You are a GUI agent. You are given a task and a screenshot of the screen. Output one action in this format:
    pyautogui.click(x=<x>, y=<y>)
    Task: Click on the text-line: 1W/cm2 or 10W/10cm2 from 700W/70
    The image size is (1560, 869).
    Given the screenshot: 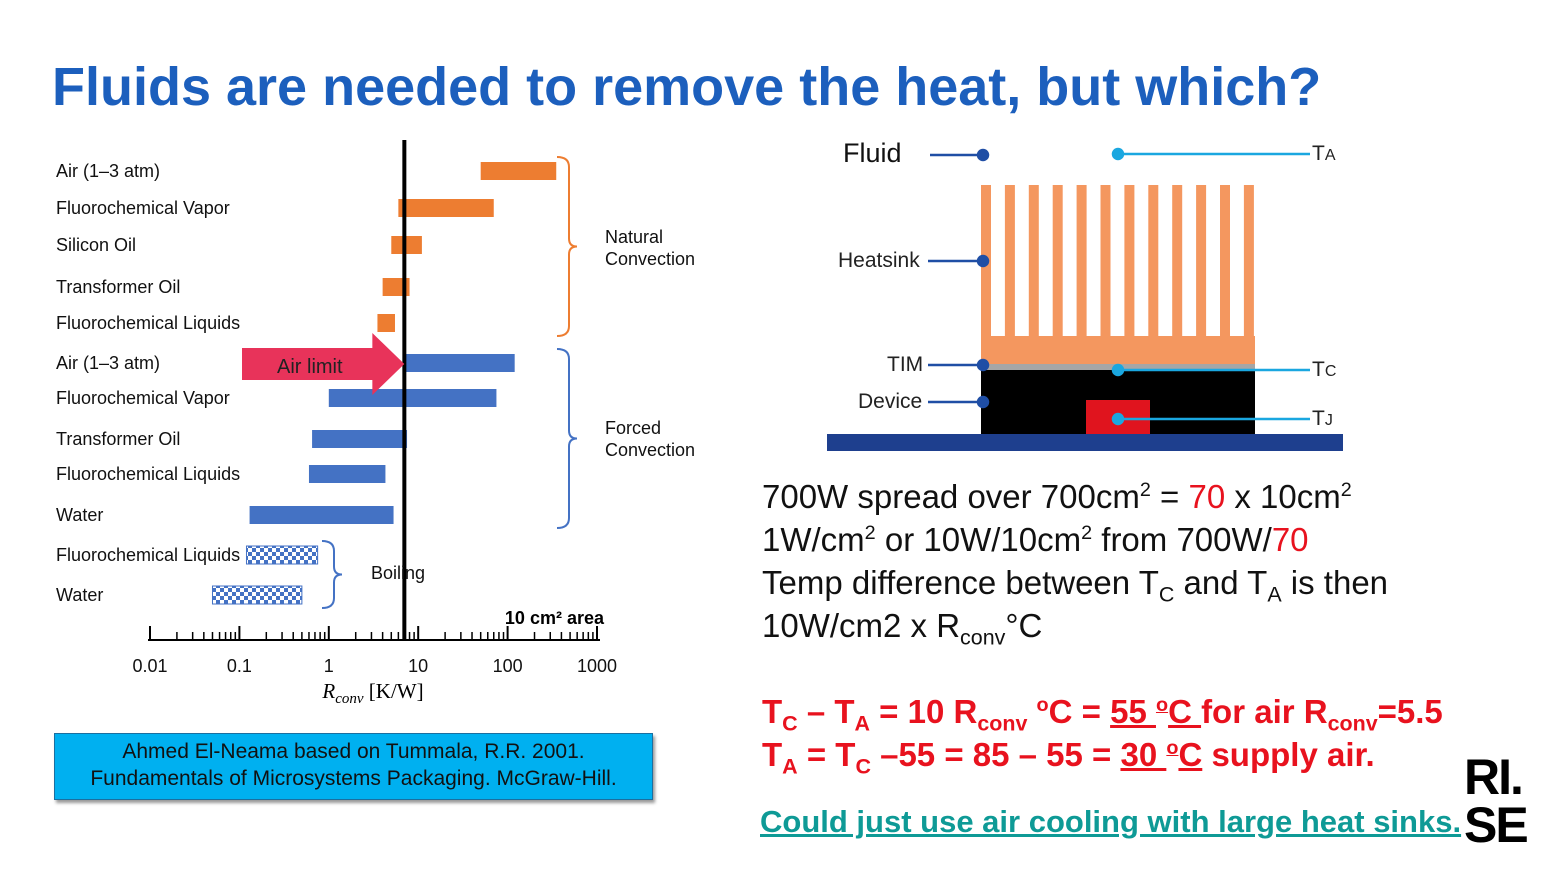 What is the action you would take?
    pyautogui.click(x=1035, y=540)
    